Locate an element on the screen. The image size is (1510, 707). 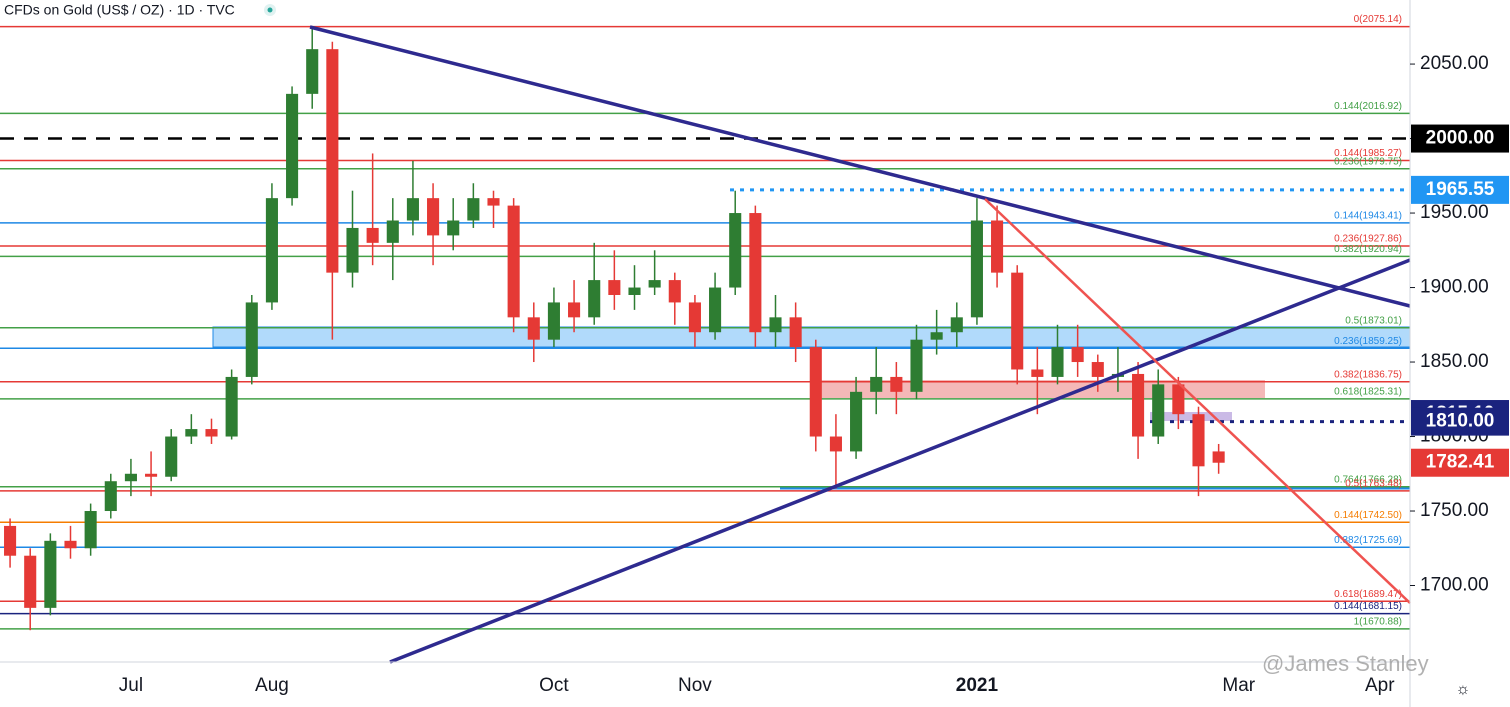
y-tick-label: 1750.00 is located at coordinates (1454, 510).